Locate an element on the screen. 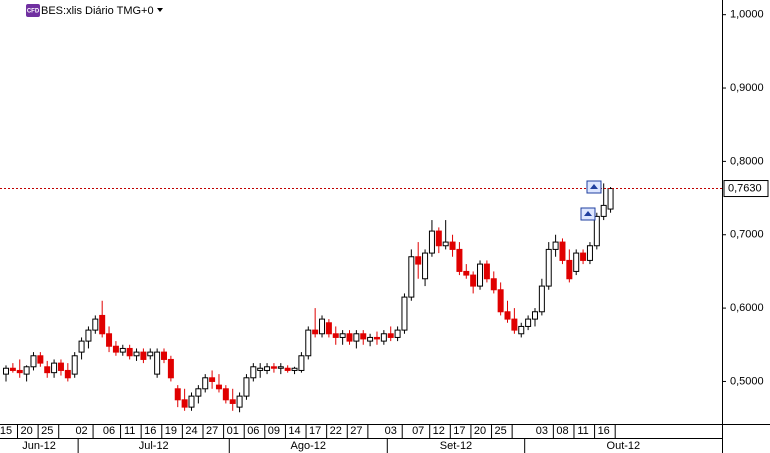 This screenshot has height=453, width=770. x-tick-label: 02 is located at coordinates (81, 431).